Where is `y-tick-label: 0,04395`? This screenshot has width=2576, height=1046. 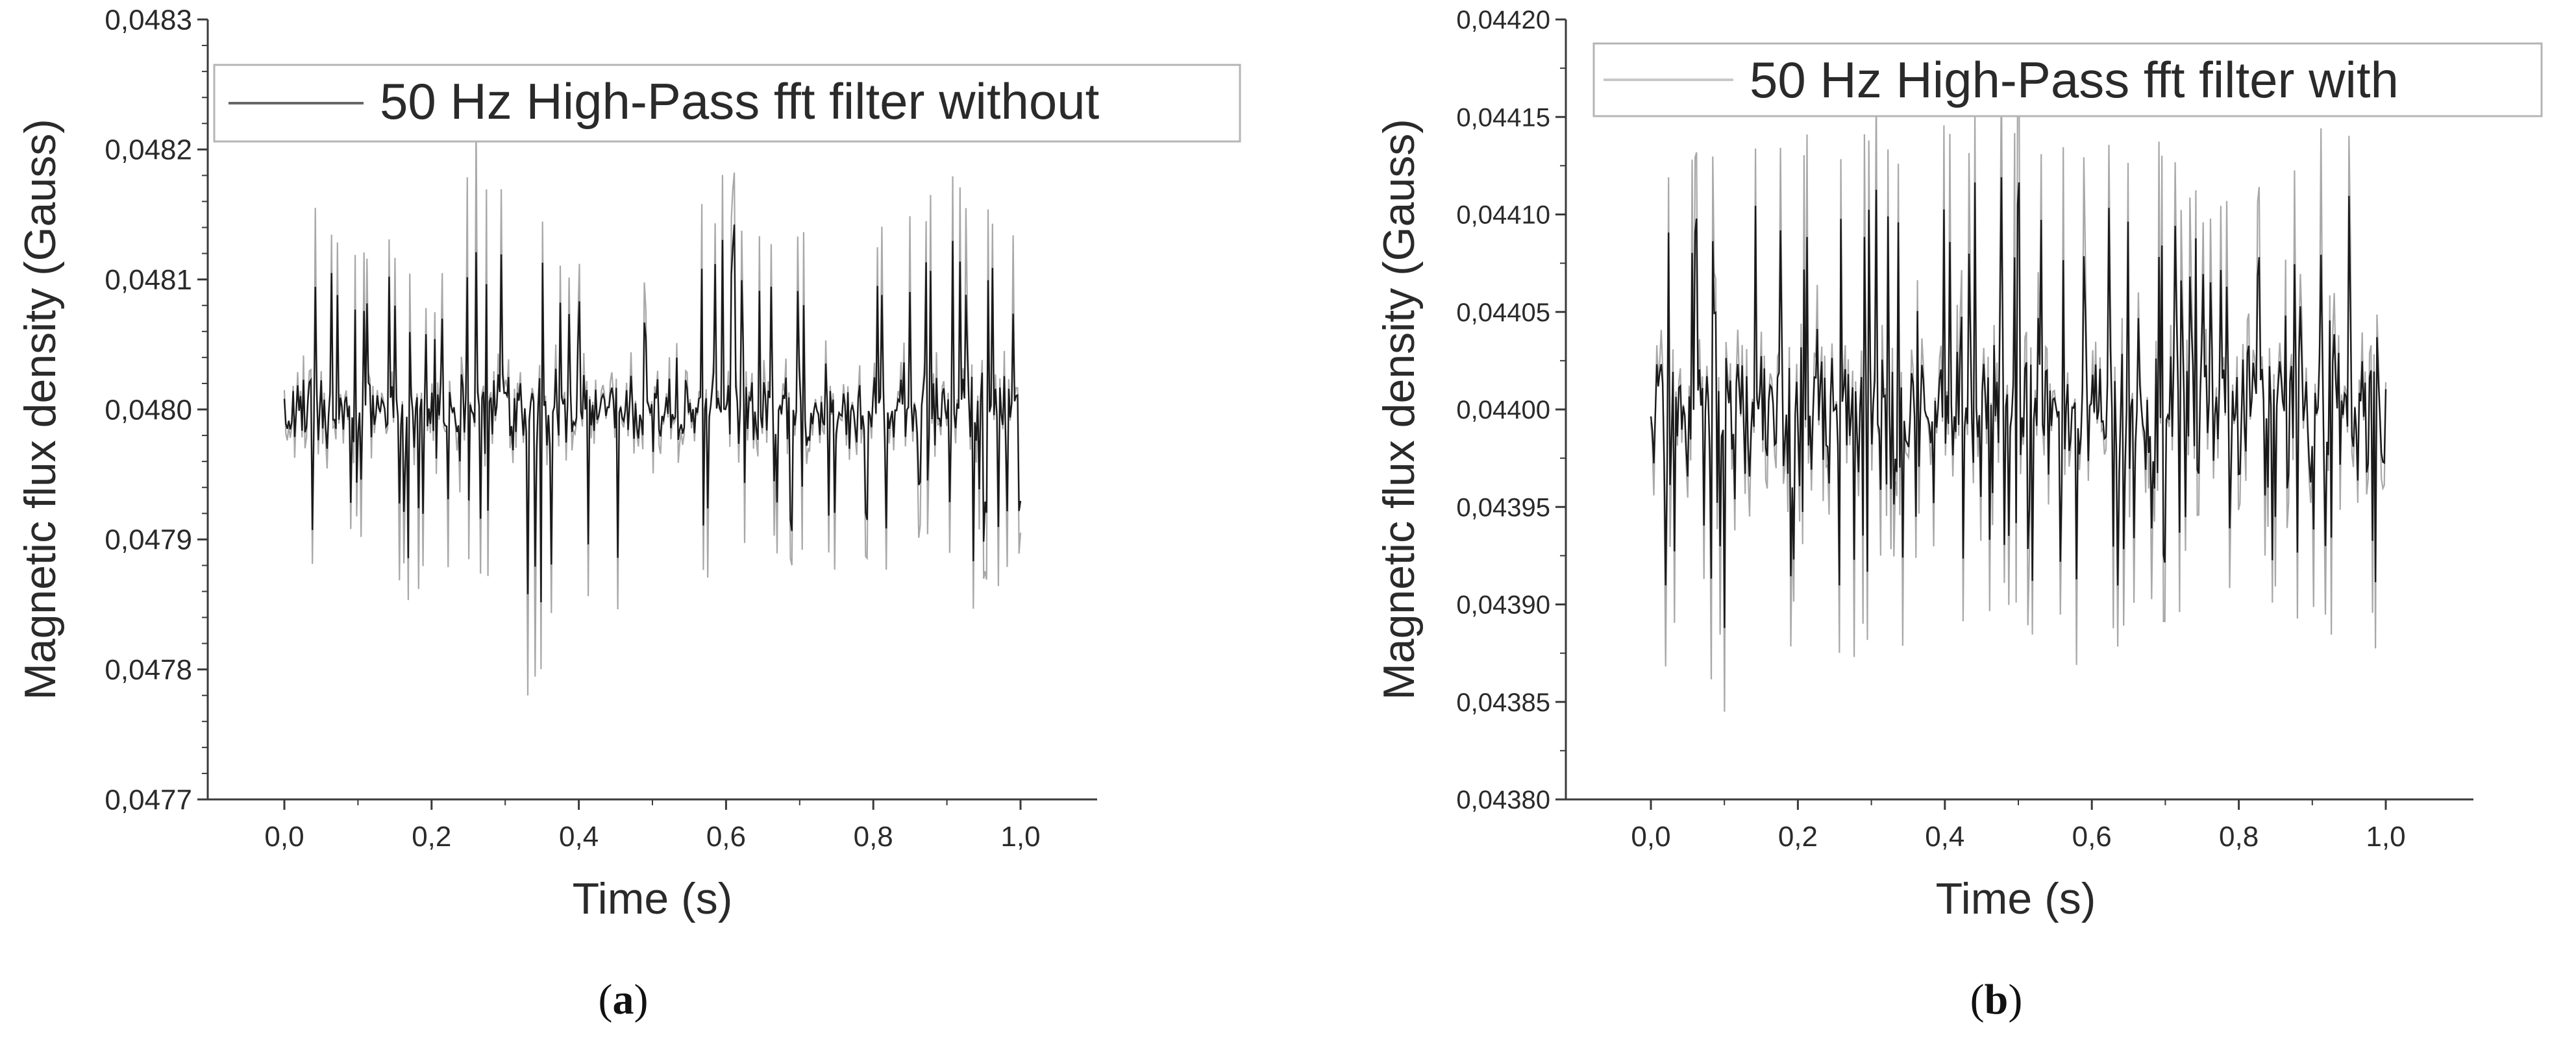 y-tick-label: 0,04395 is located at coordinates (1503, 507).